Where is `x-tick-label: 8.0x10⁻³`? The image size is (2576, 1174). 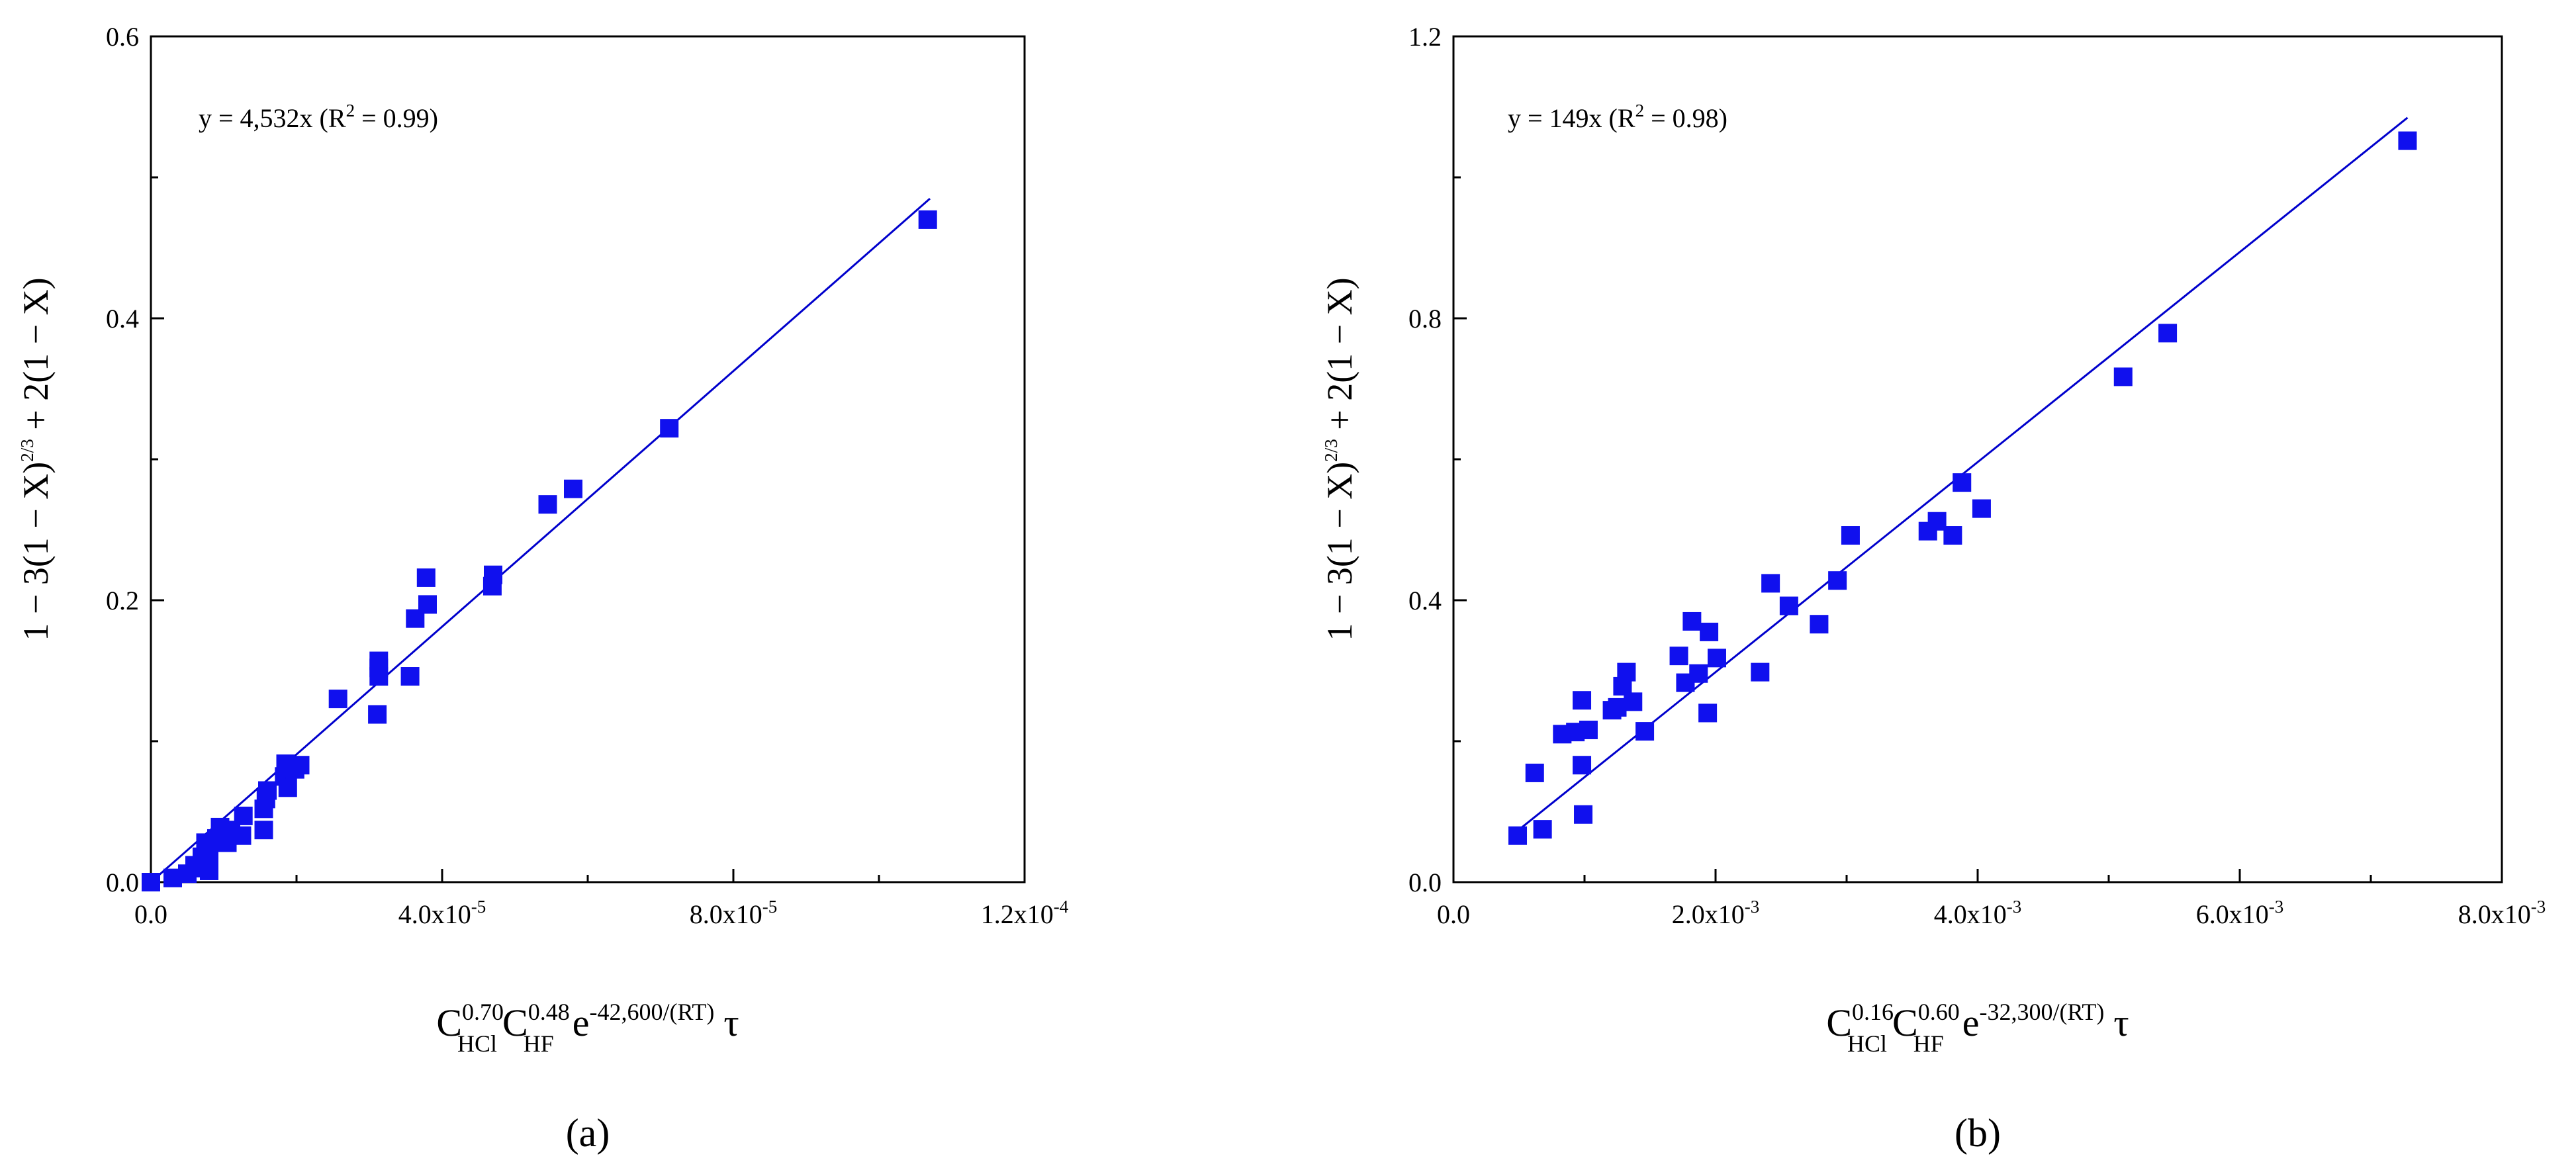
x-tick-label: 8.0x10⁻³ is located at coordinates (2502, 913).